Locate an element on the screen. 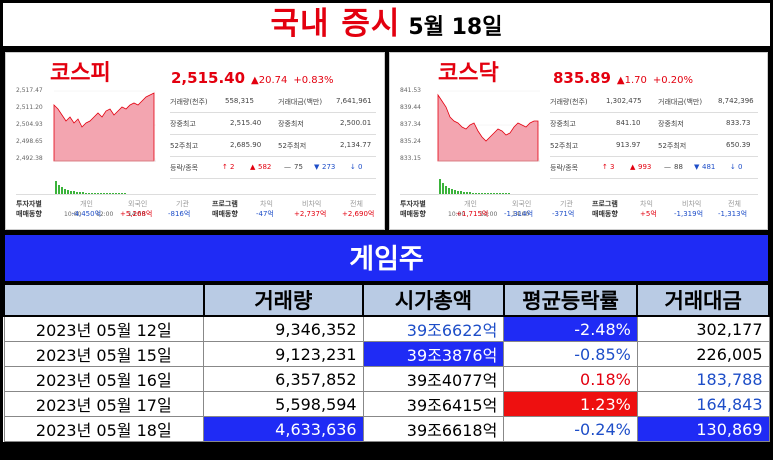 The height and width of the screenshot is (460, 773). units-row: 단위 : 주 단위 : 원 단위 : 백만원 is located at coordinates (386, 451).